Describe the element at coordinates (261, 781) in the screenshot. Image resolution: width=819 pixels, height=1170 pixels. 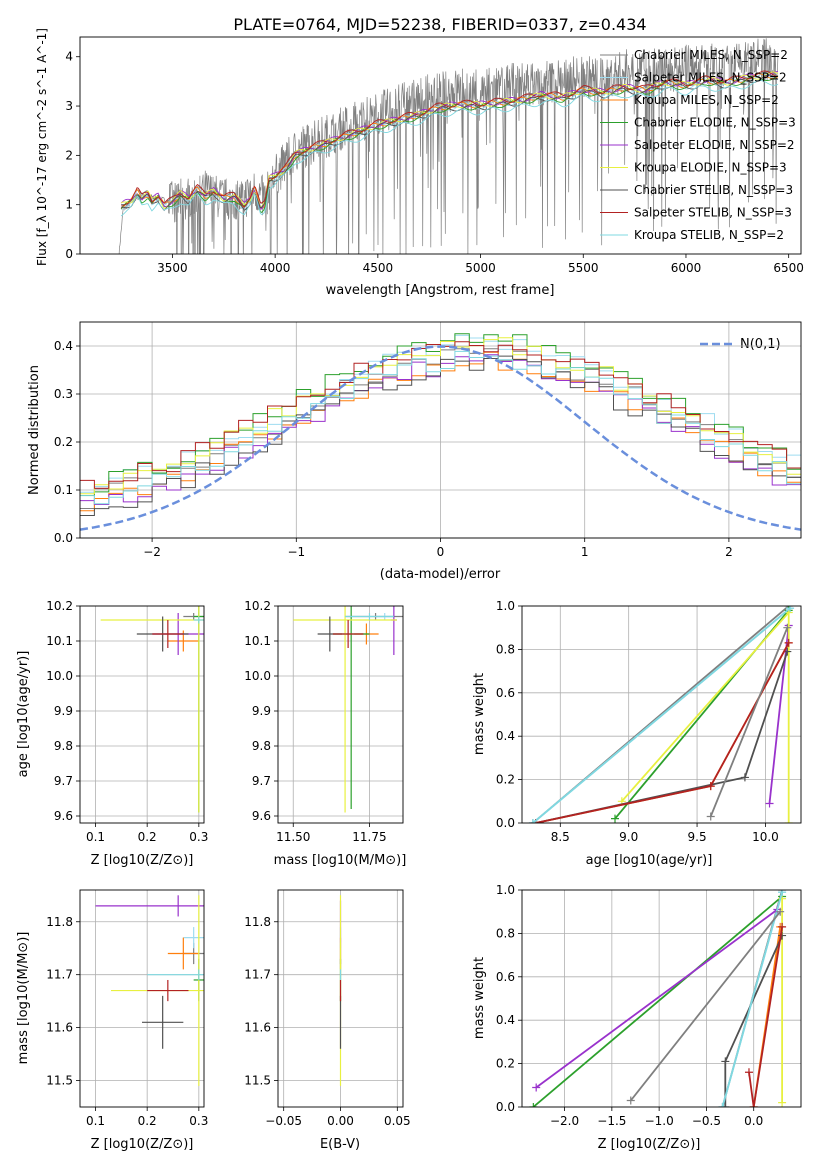
I see `age-vs-mass-ytick-label: 9.7` at that location.